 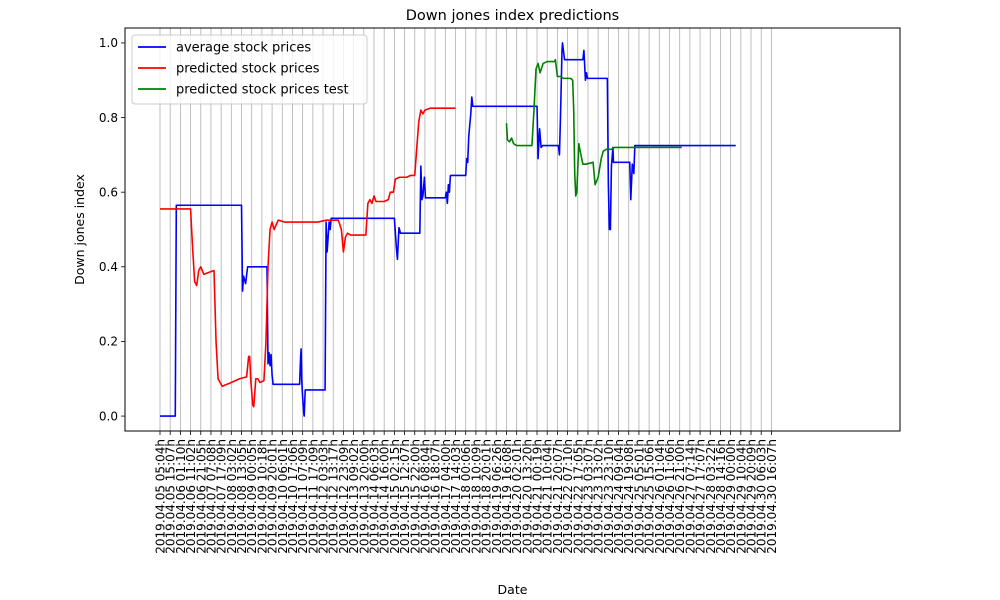 What do you see at coordinates (243, 48) in the screenshot?
I see `legend-label-average: average stock prices` at bounding box center [243, 48].